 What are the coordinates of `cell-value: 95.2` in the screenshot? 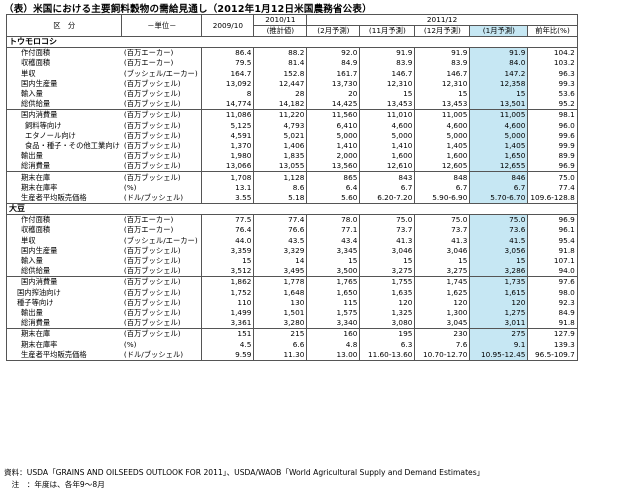 It's located at (552, 105).